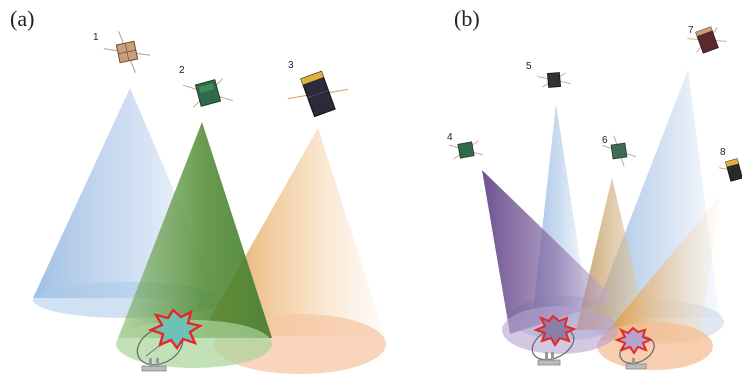  Describe the element at coordinates (554, 80) in the screenshot. I see `satellite-5-icon` at that location.